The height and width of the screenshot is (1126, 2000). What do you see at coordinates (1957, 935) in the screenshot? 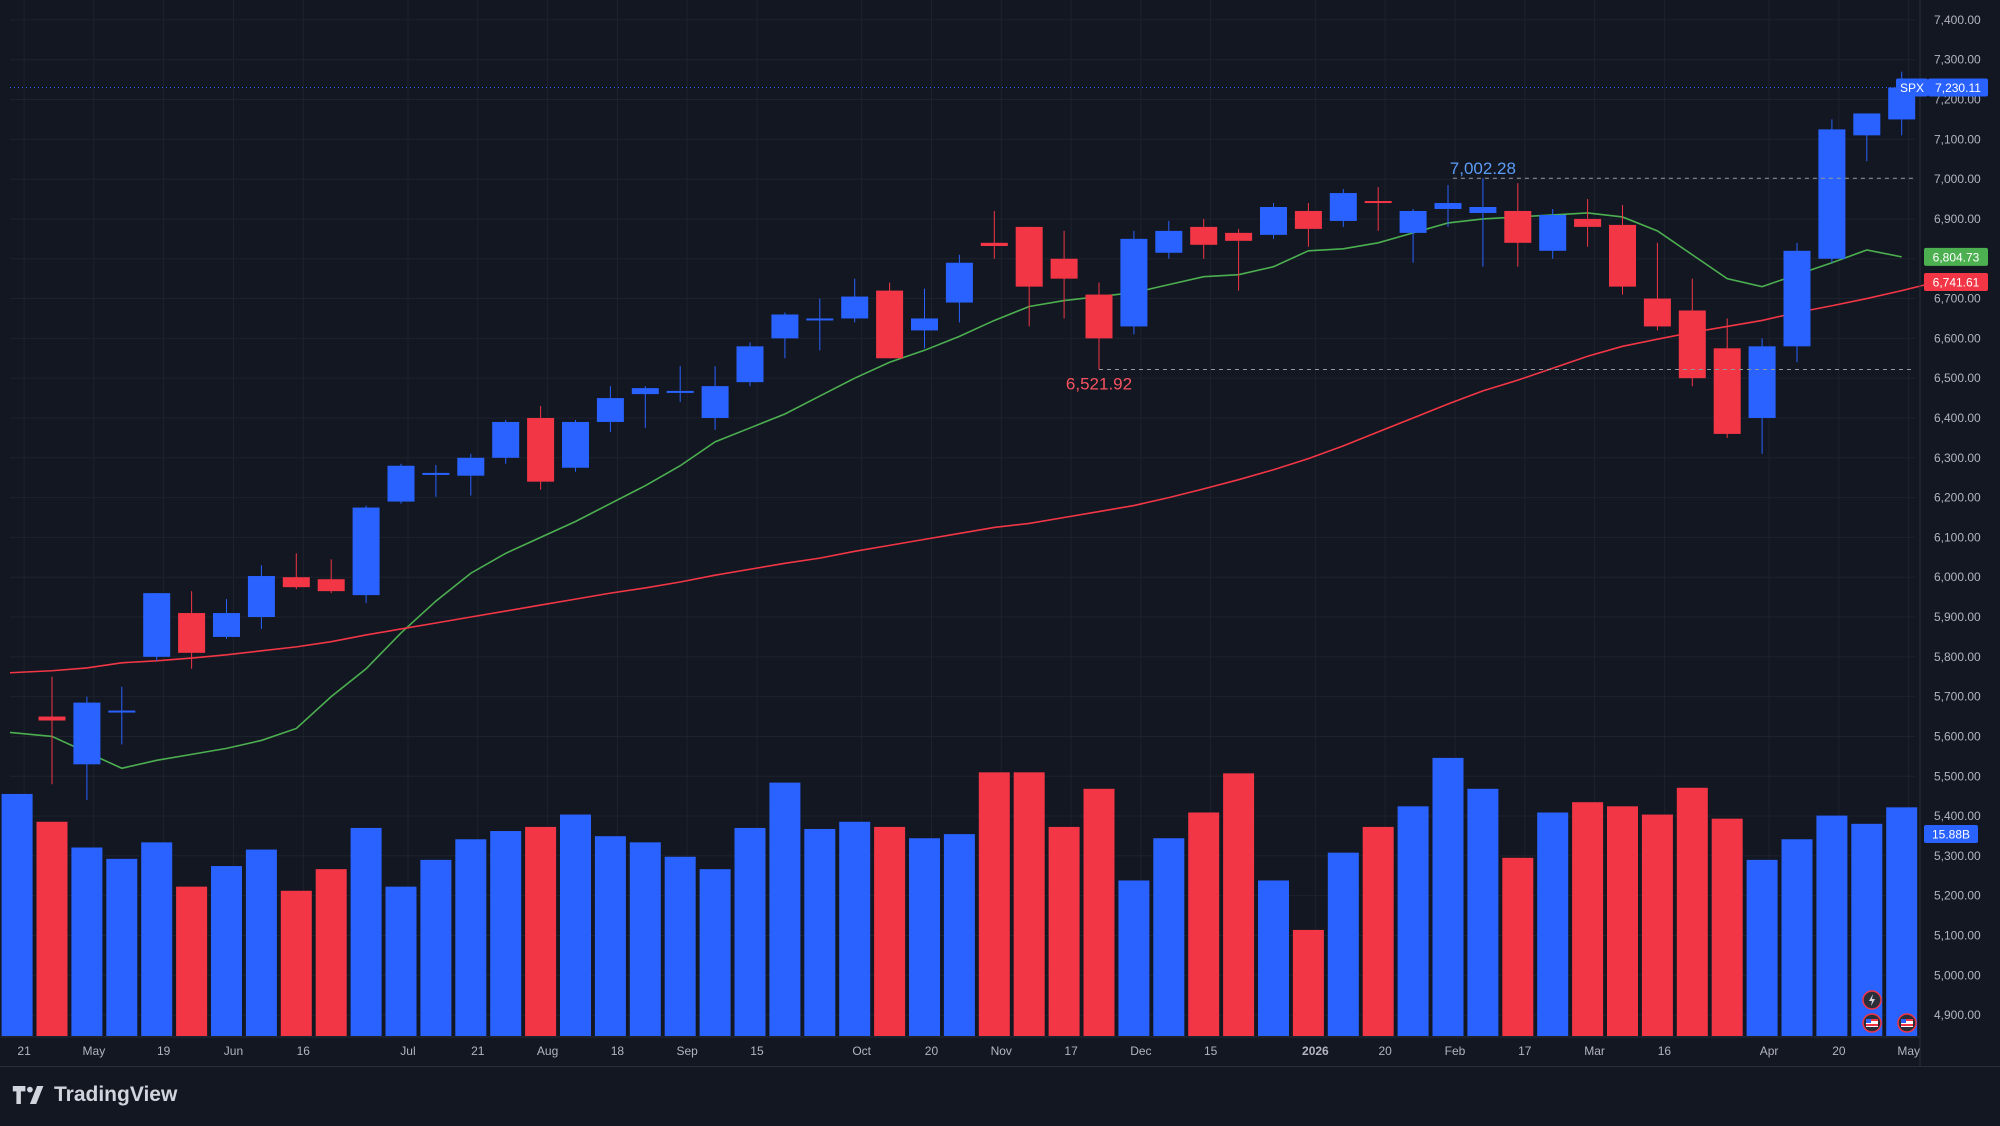
I see `price-tick-label: 5,100.00` at bounding box center [1957, 935].